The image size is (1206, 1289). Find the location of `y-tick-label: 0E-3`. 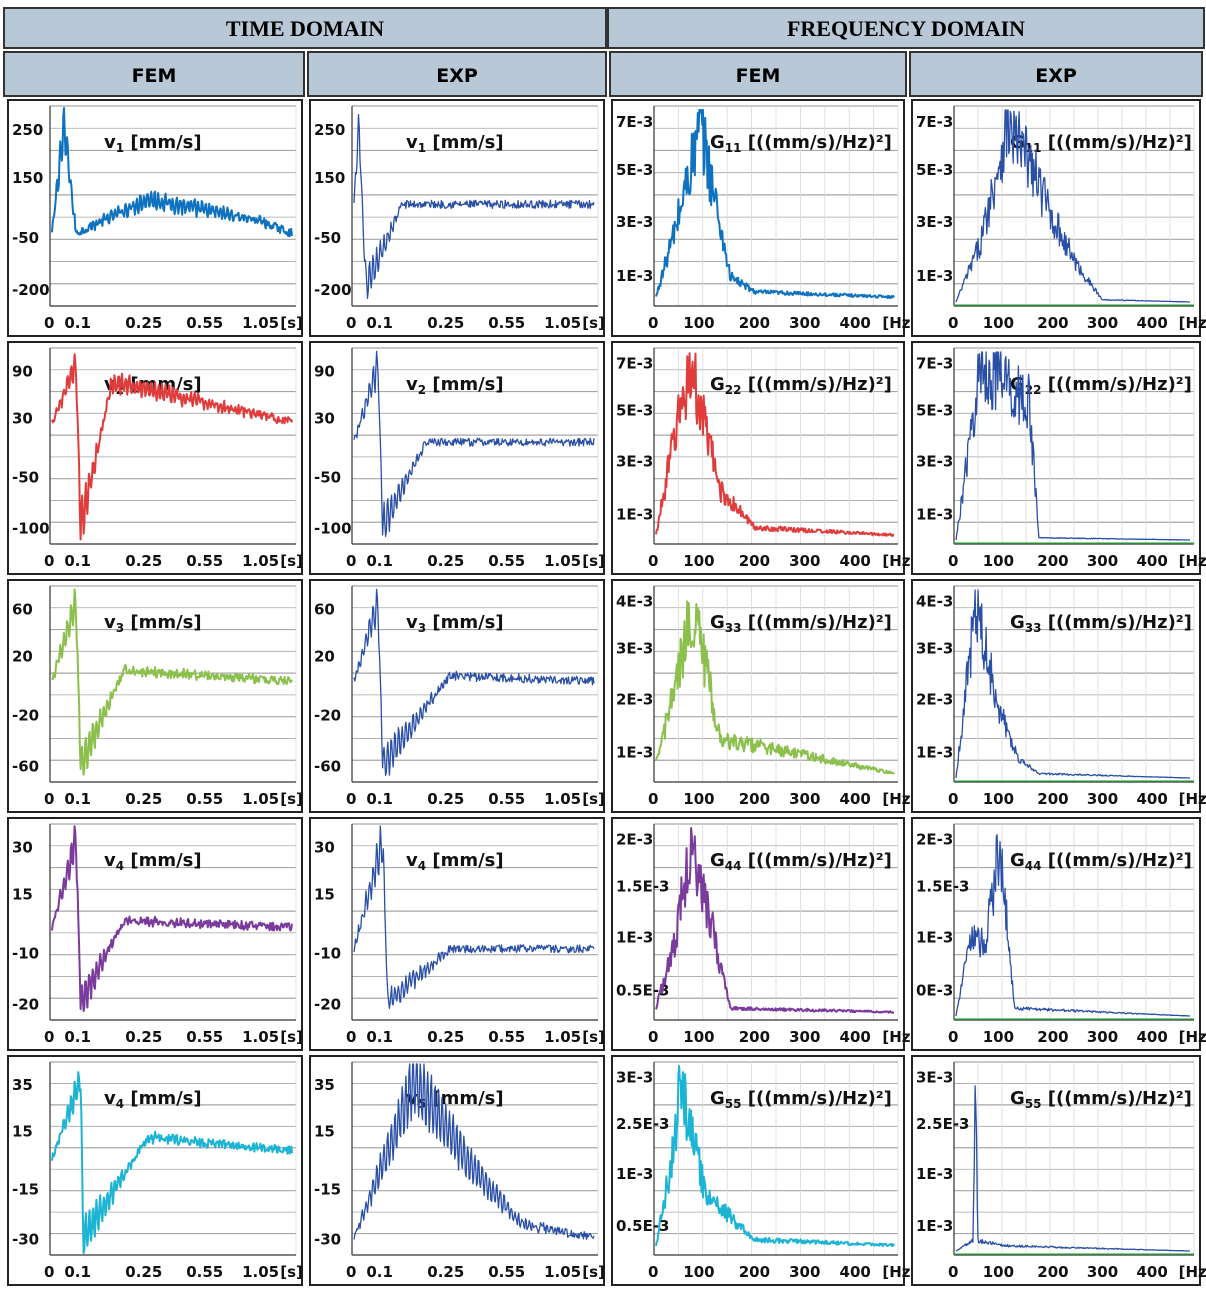

y-tick-label: 0E-3 is located at coordinates (934, 991).